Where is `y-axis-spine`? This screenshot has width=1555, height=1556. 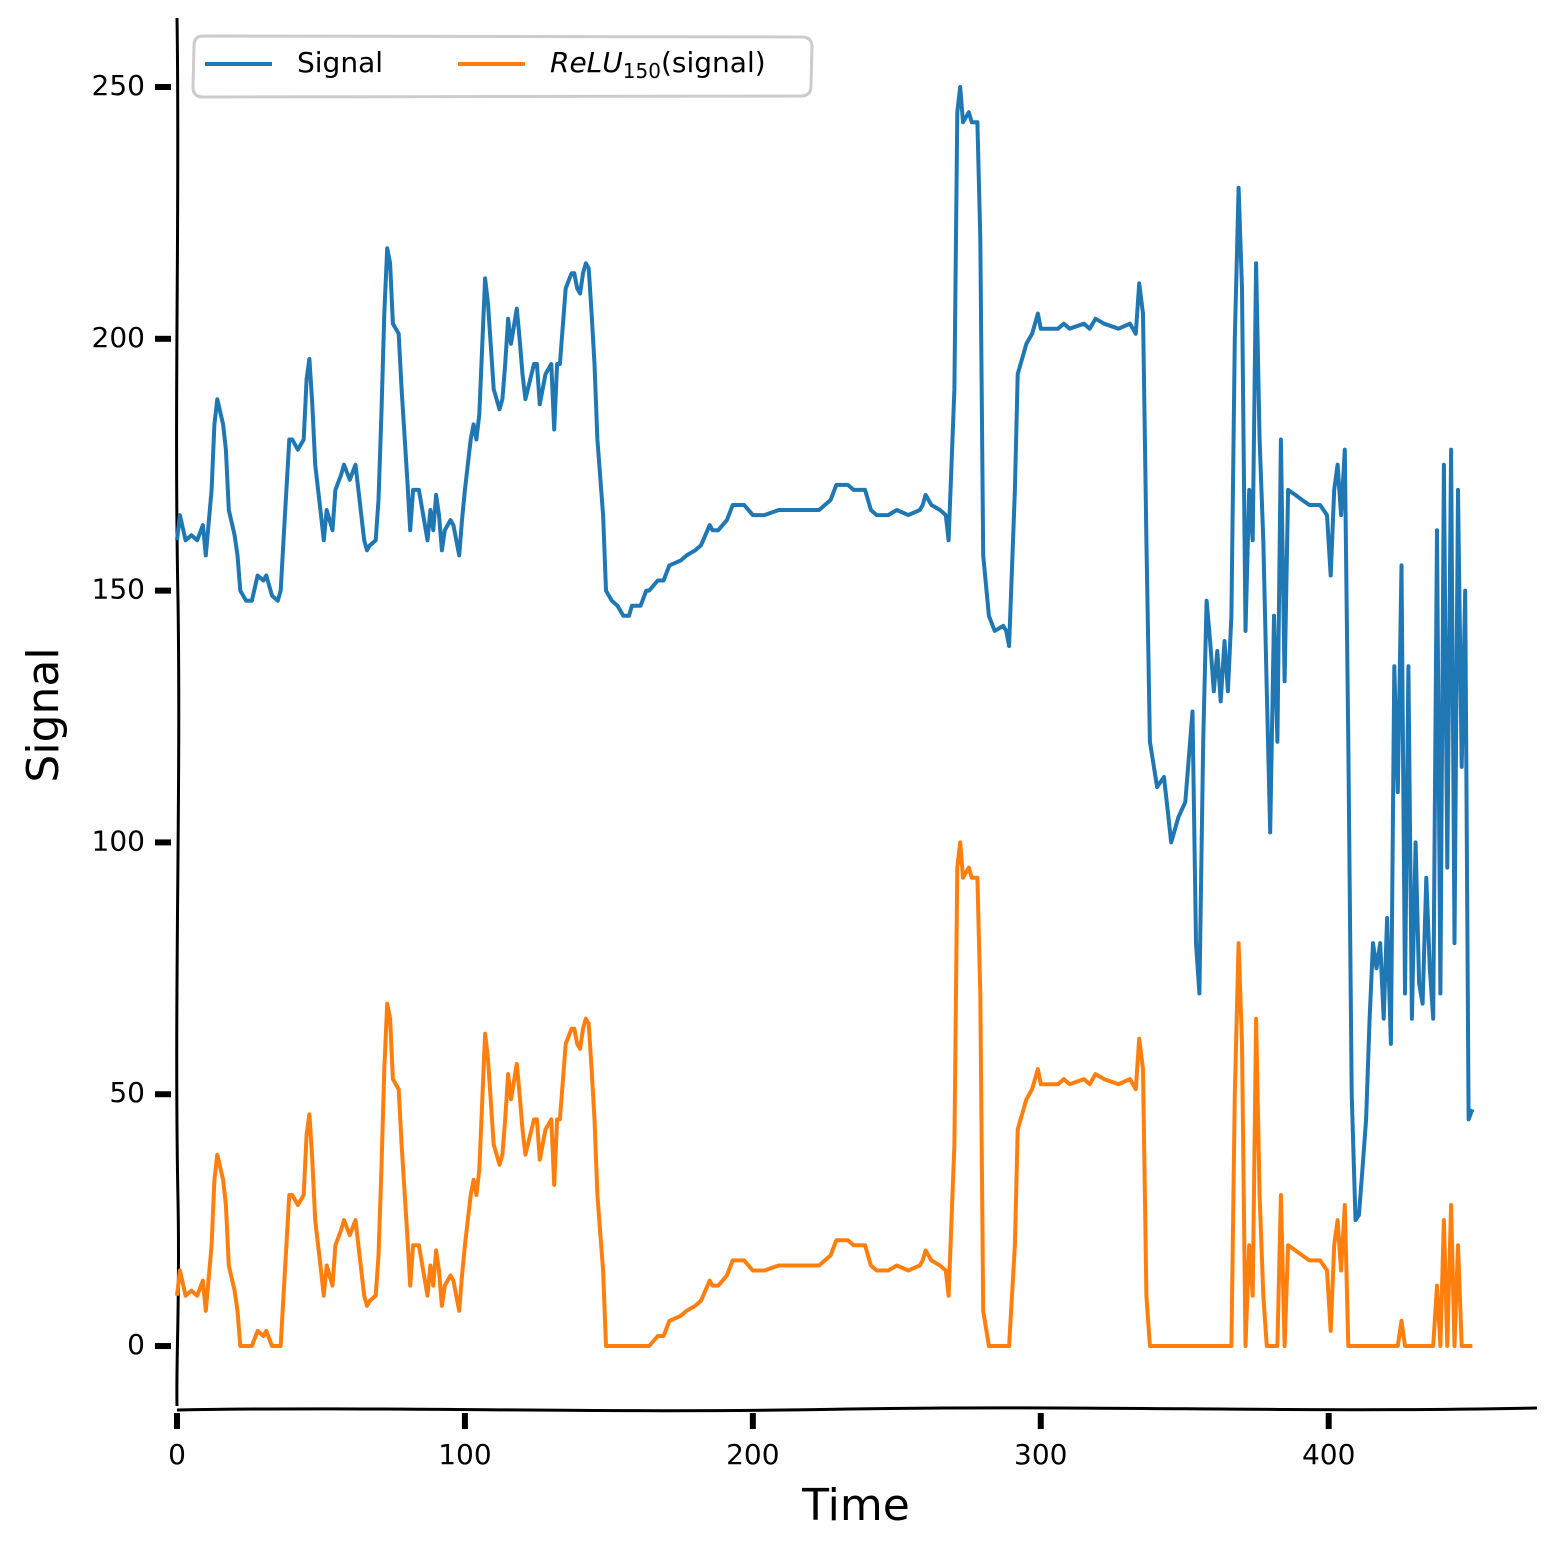 y-axis-spine is located at coordinates (178, 712).